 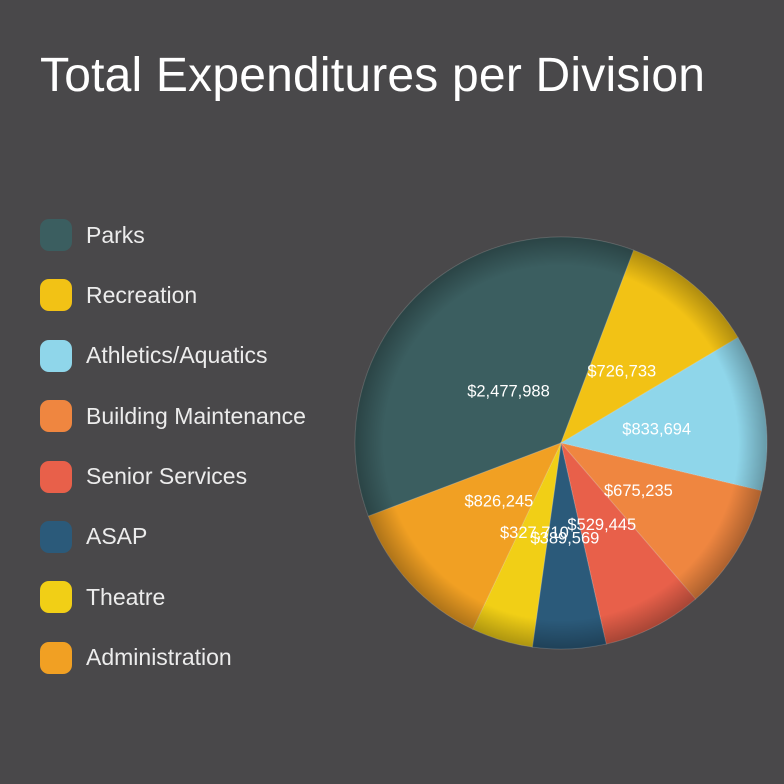 I want to click on legend-label: Building Maintenance, so click(x=196, y=415).